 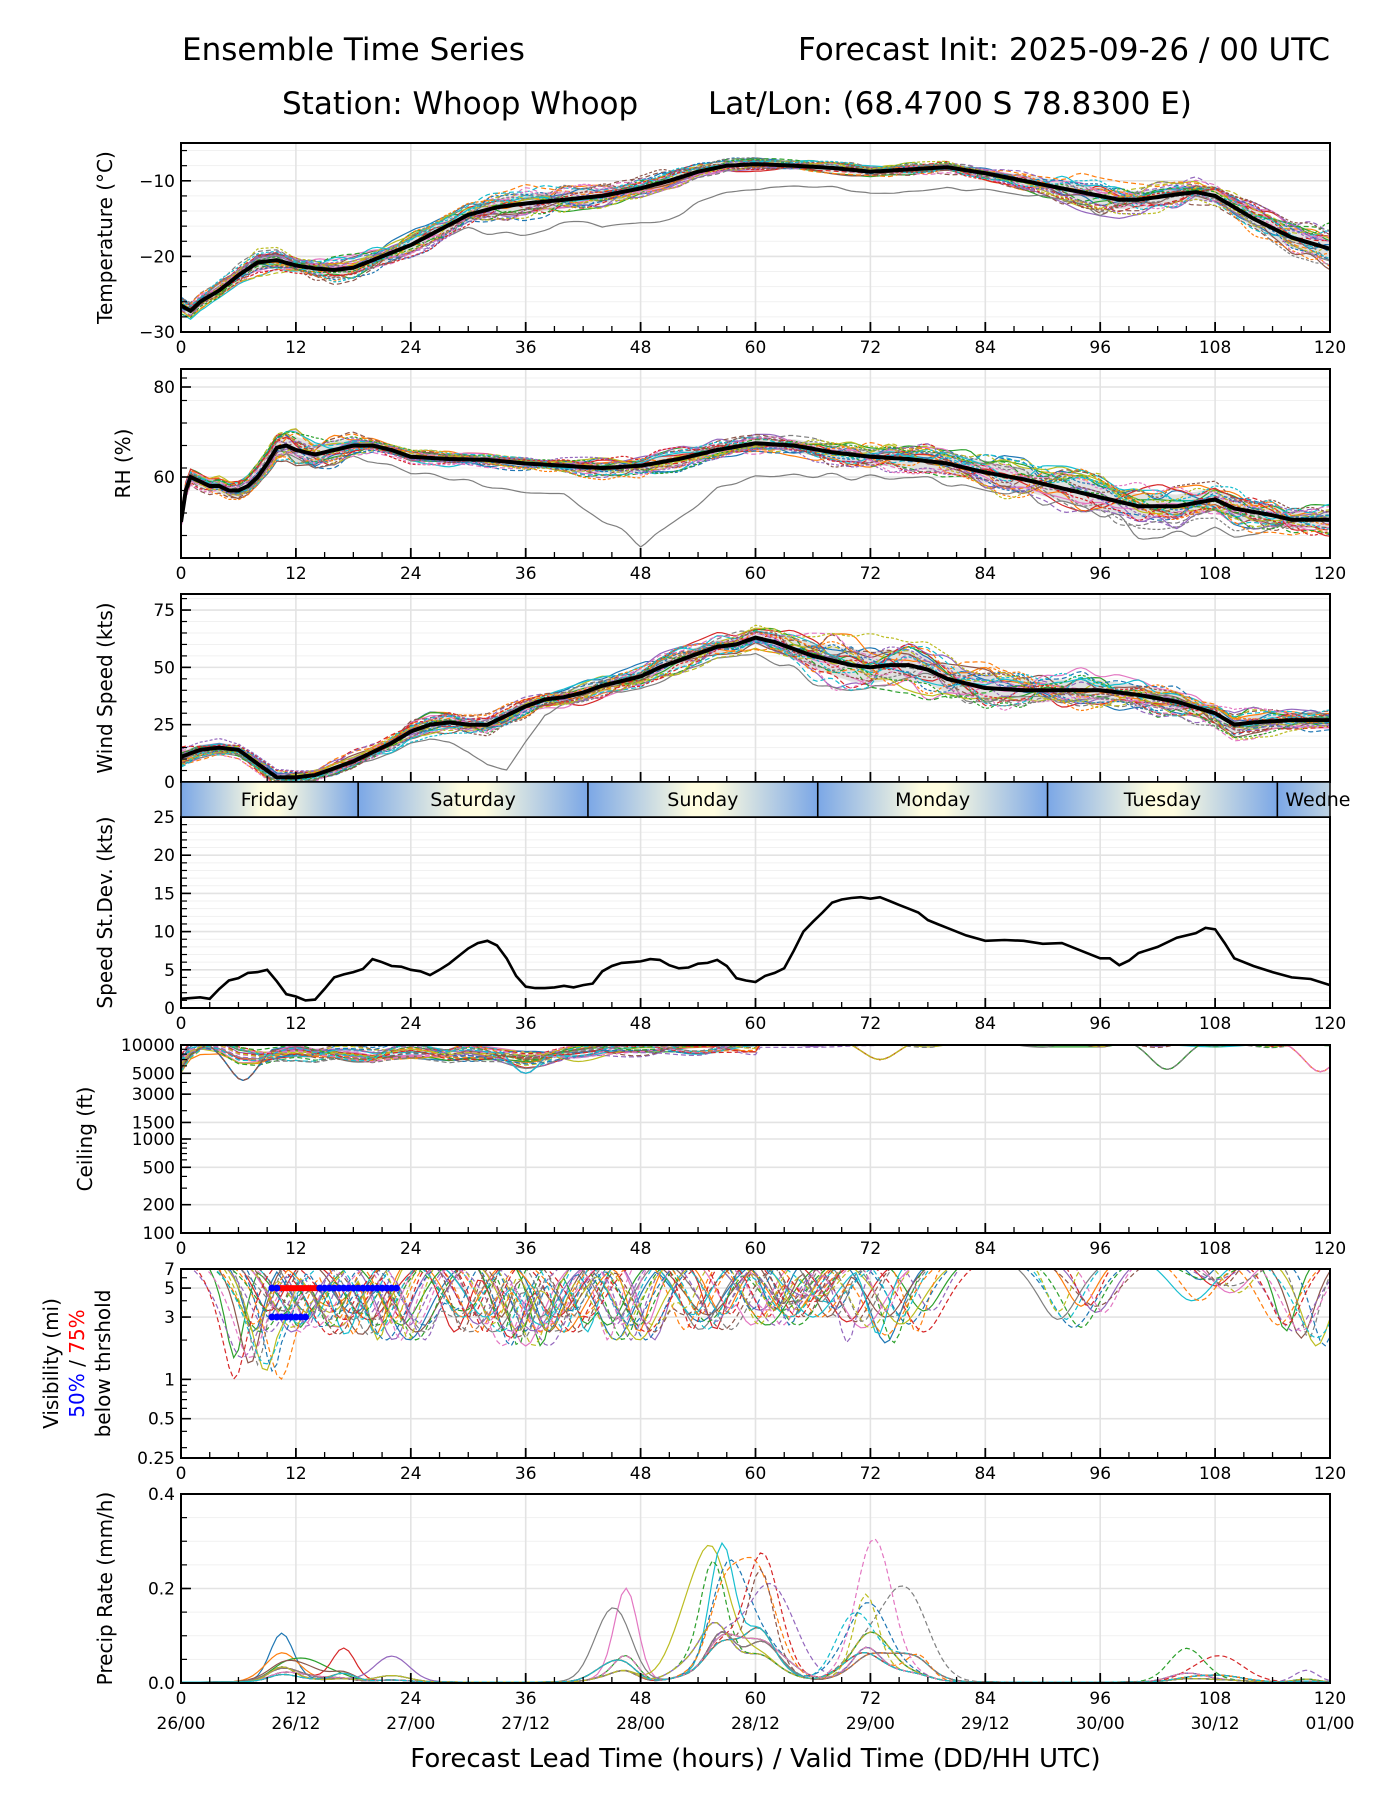 What do you see at coordinates (169, 1289) in the screenshot?
I see `y-tick-label: 5` at bounding box center [169, 1289].